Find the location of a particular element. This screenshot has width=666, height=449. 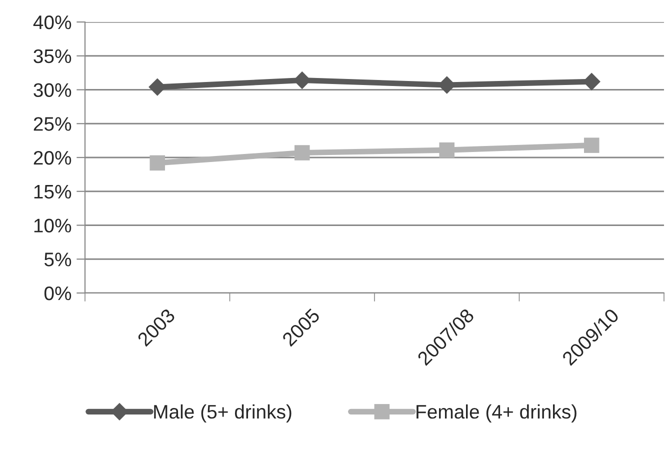

y-tick-label: 0% is located at coordinates (58, 293).